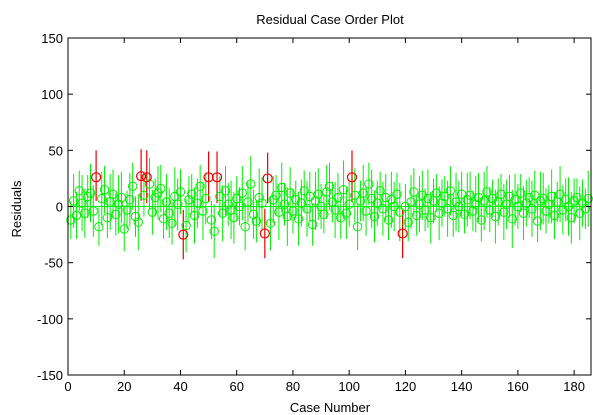 Image resolution: width=593 pixels, height=415 pixels. What do you see at coordinates (53, 263) in the screenshot?
I see `y-tick-label: -50` at bounding box center [53, 263].